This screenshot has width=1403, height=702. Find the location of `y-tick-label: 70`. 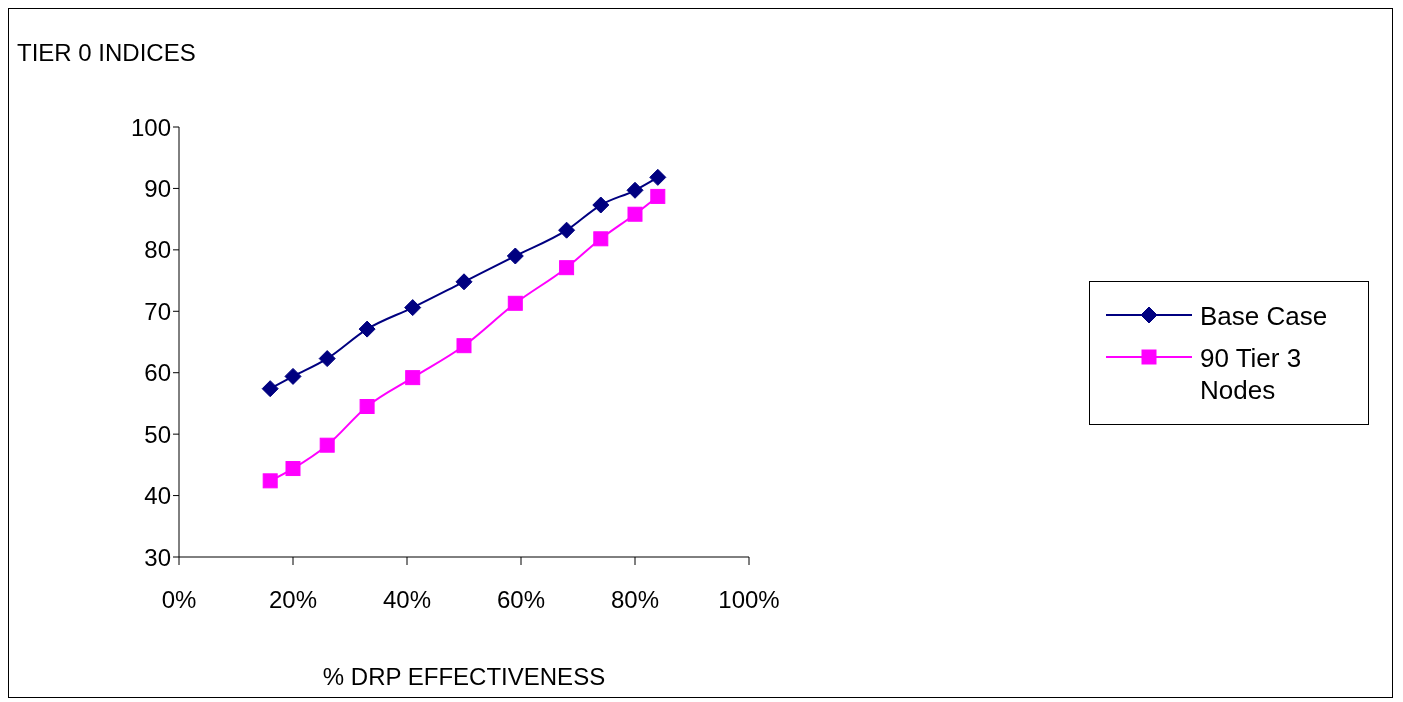

y-tick-label: 70 is located at coordinates (157, 311).